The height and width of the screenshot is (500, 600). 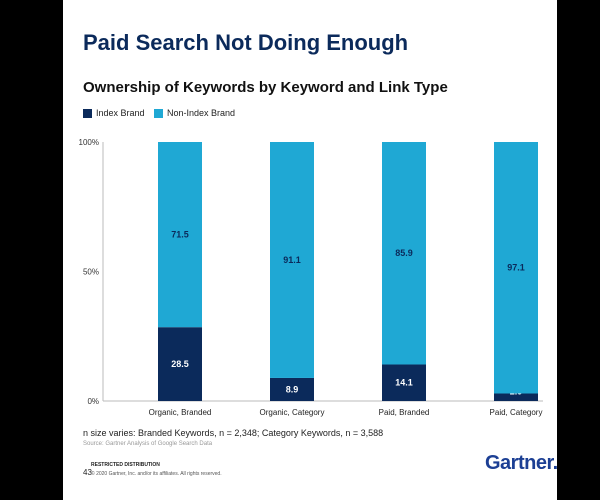 I want to click on bar-paid-category-non-index-brand, so click(x=516, y=268).